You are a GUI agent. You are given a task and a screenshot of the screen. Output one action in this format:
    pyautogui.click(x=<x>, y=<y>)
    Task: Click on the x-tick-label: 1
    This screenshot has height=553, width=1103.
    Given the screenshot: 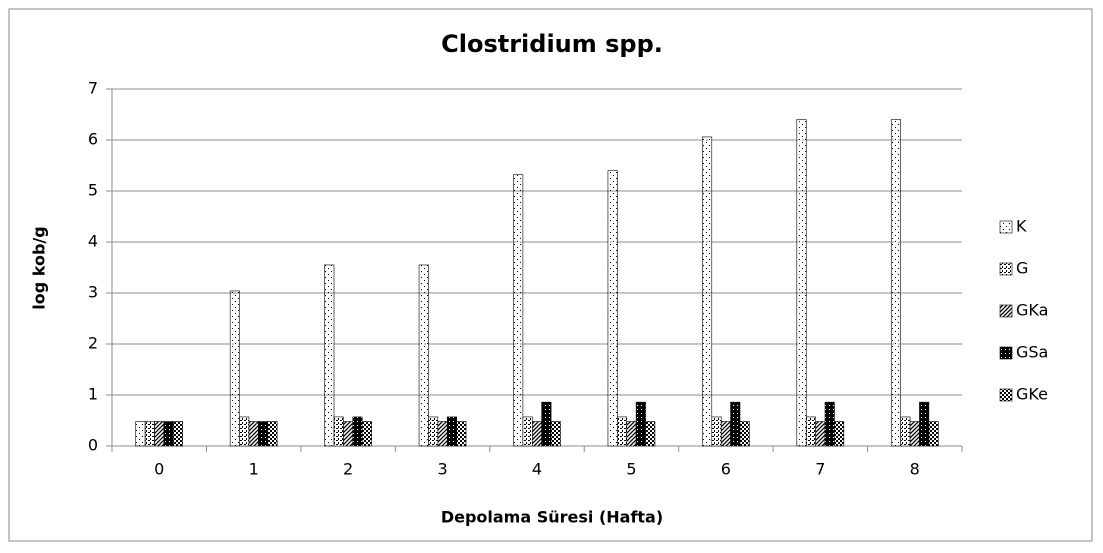 What is the action you would take?
    pyautogui.click(x=254, y=469)
    